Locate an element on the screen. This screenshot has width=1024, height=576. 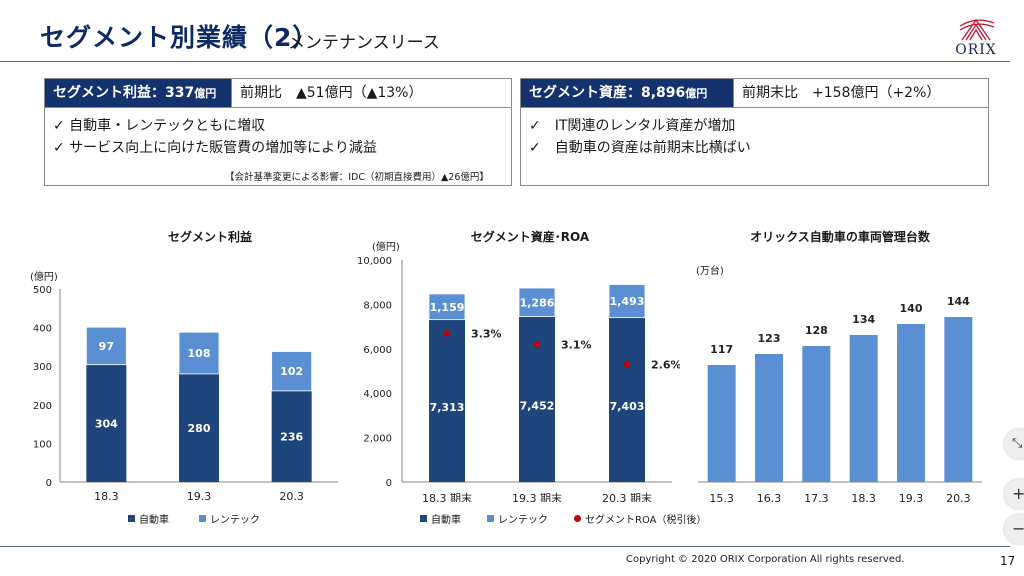
data-label-auto: 236 is located at coordinates (291, 436).